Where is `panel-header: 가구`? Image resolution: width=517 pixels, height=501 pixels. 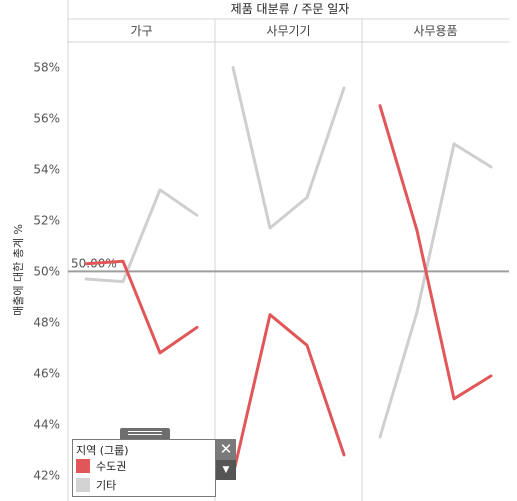
panel-header: 가구 is located at coordinates (141, 31).